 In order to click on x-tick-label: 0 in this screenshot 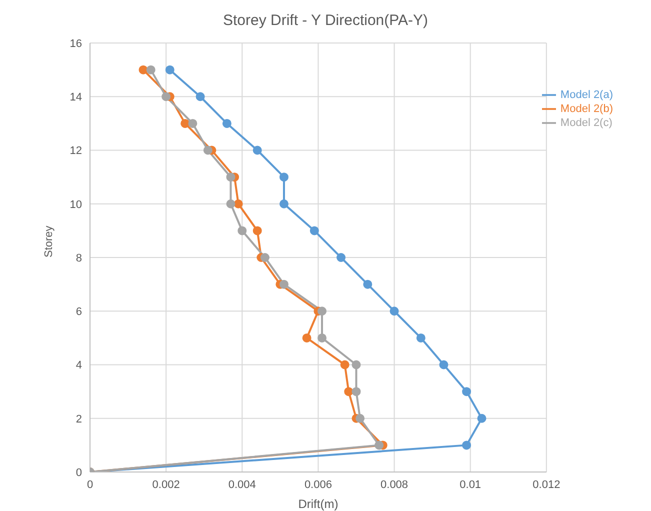, I will do `click(90, 484)`.